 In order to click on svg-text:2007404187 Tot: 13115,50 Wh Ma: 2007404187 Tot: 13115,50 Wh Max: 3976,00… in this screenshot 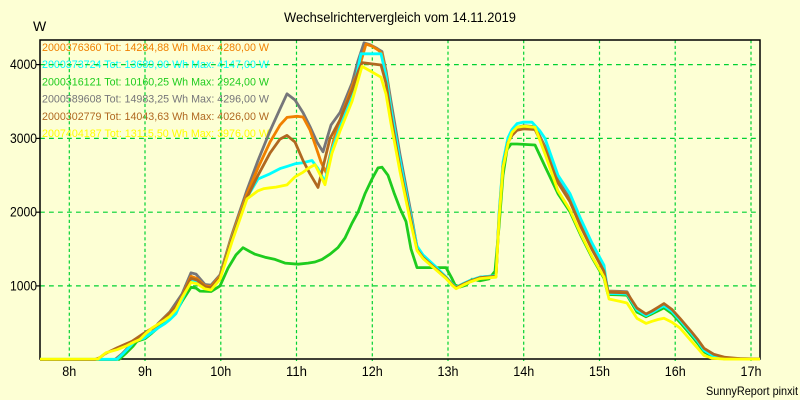, I will do `click(156, 134)`.